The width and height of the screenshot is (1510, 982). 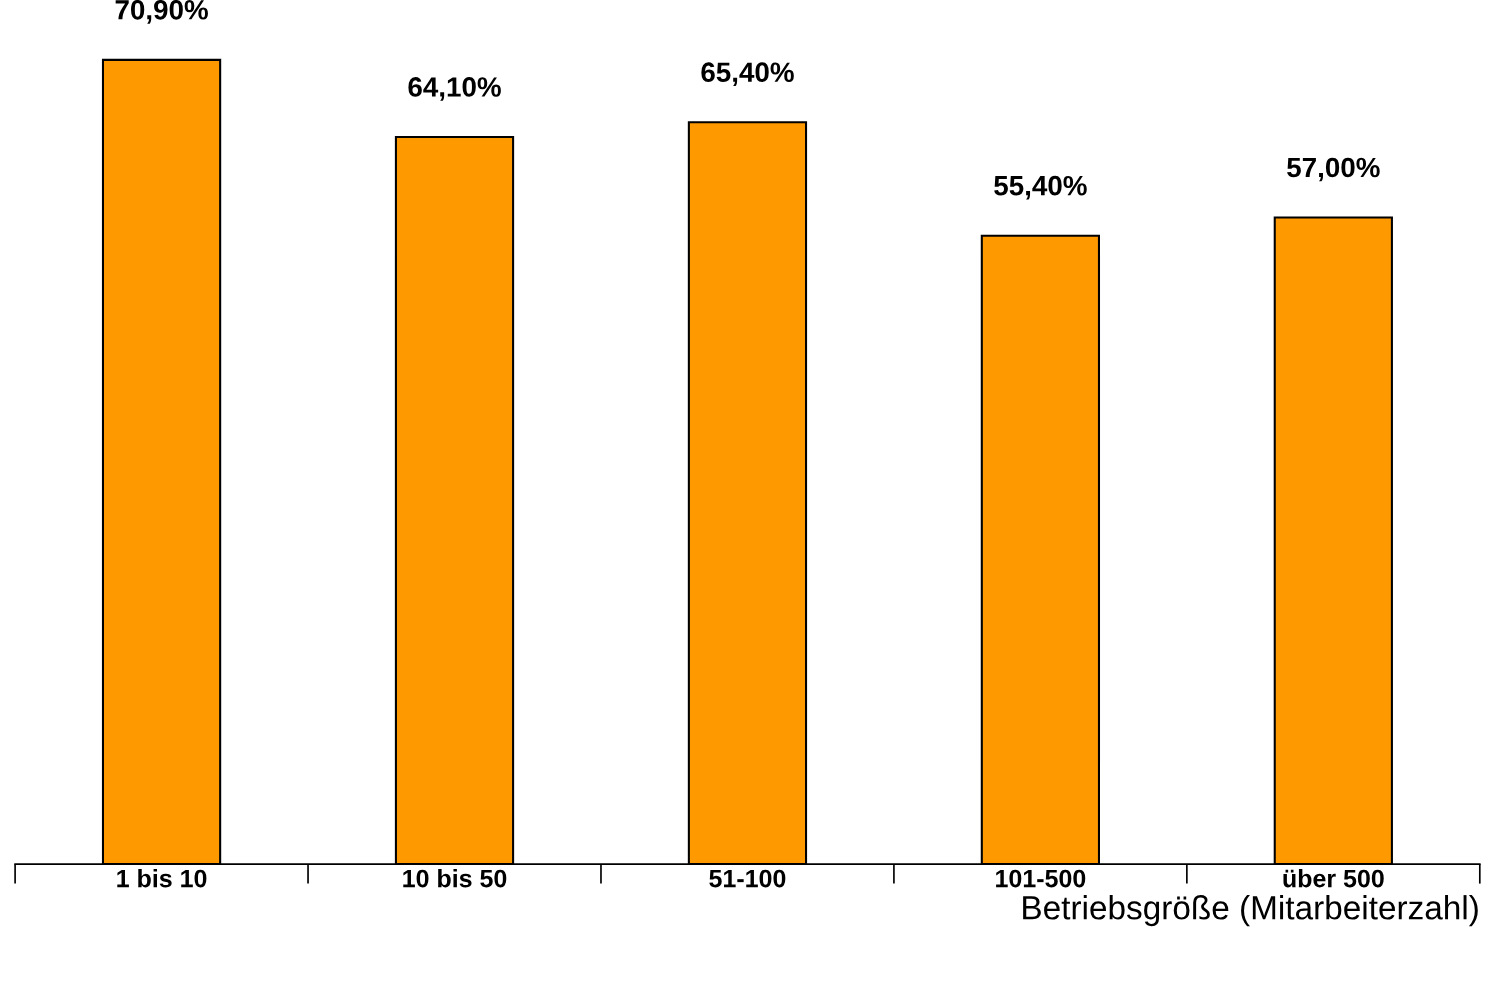 What do you see at coordinates (1250, 911) in the screenshot?
I see `x-axis-title: Betriebsgröße (Mitarbeiterzahl)` at bounding box center [1250, 911].